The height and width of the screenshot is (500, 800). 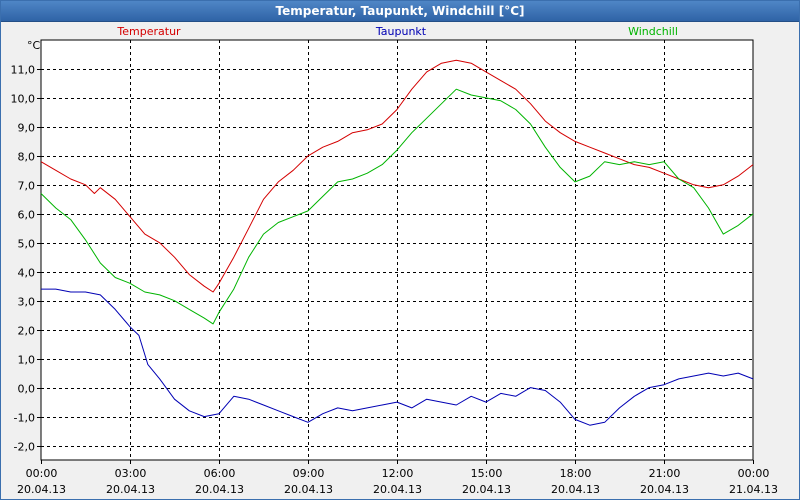 I want to click on y-tick-label: -2,0, so click(x=24, y=447).